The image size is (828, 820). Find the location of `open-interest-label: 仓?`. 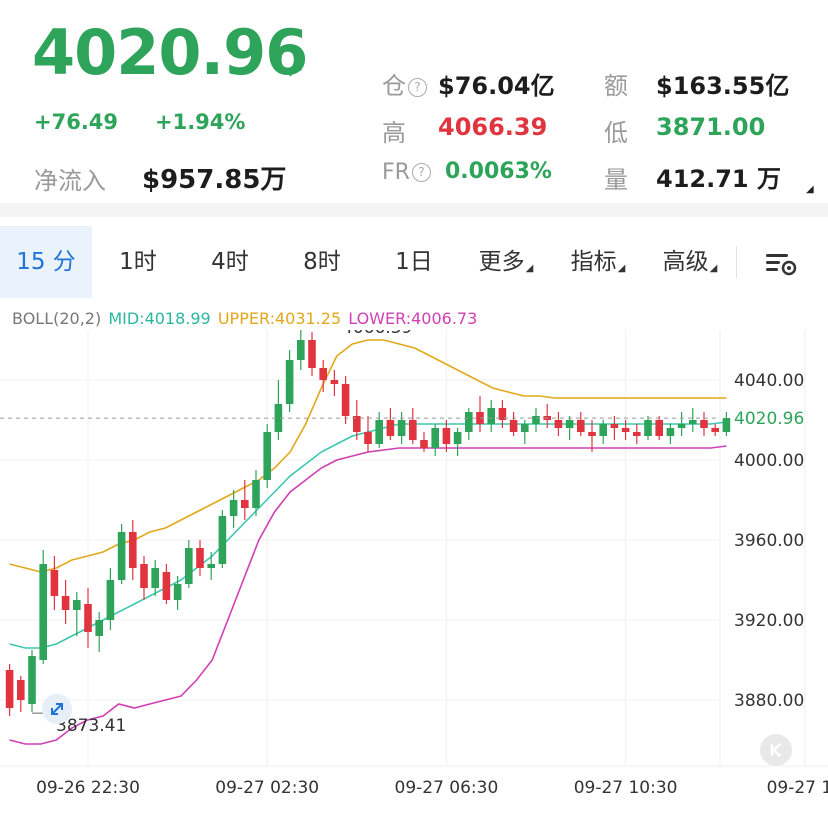

open-interest-label: 仓? is located at coordinates (404, 83).